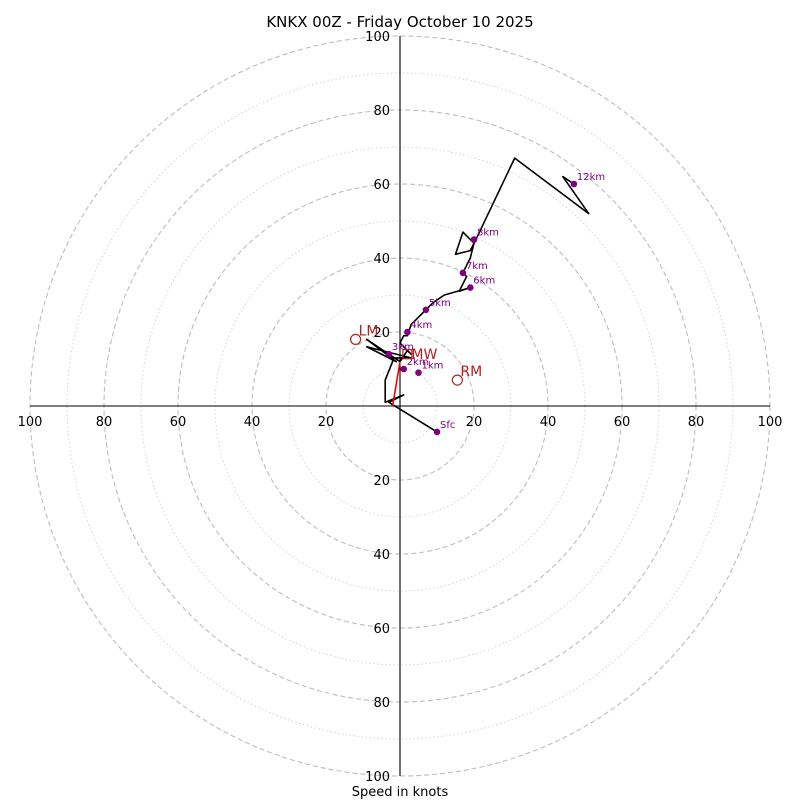  I want to click on x-tick-neg-80: 80, so click(104, 422).